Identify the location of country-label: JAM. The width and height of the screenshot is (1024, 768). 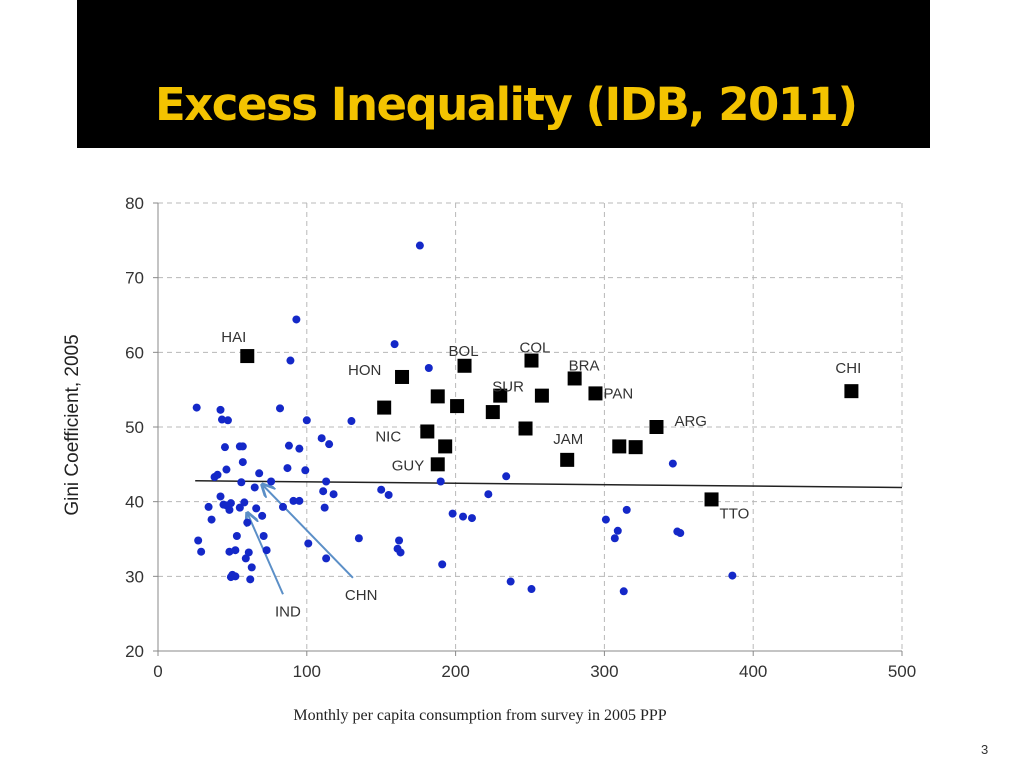
(568, 439).